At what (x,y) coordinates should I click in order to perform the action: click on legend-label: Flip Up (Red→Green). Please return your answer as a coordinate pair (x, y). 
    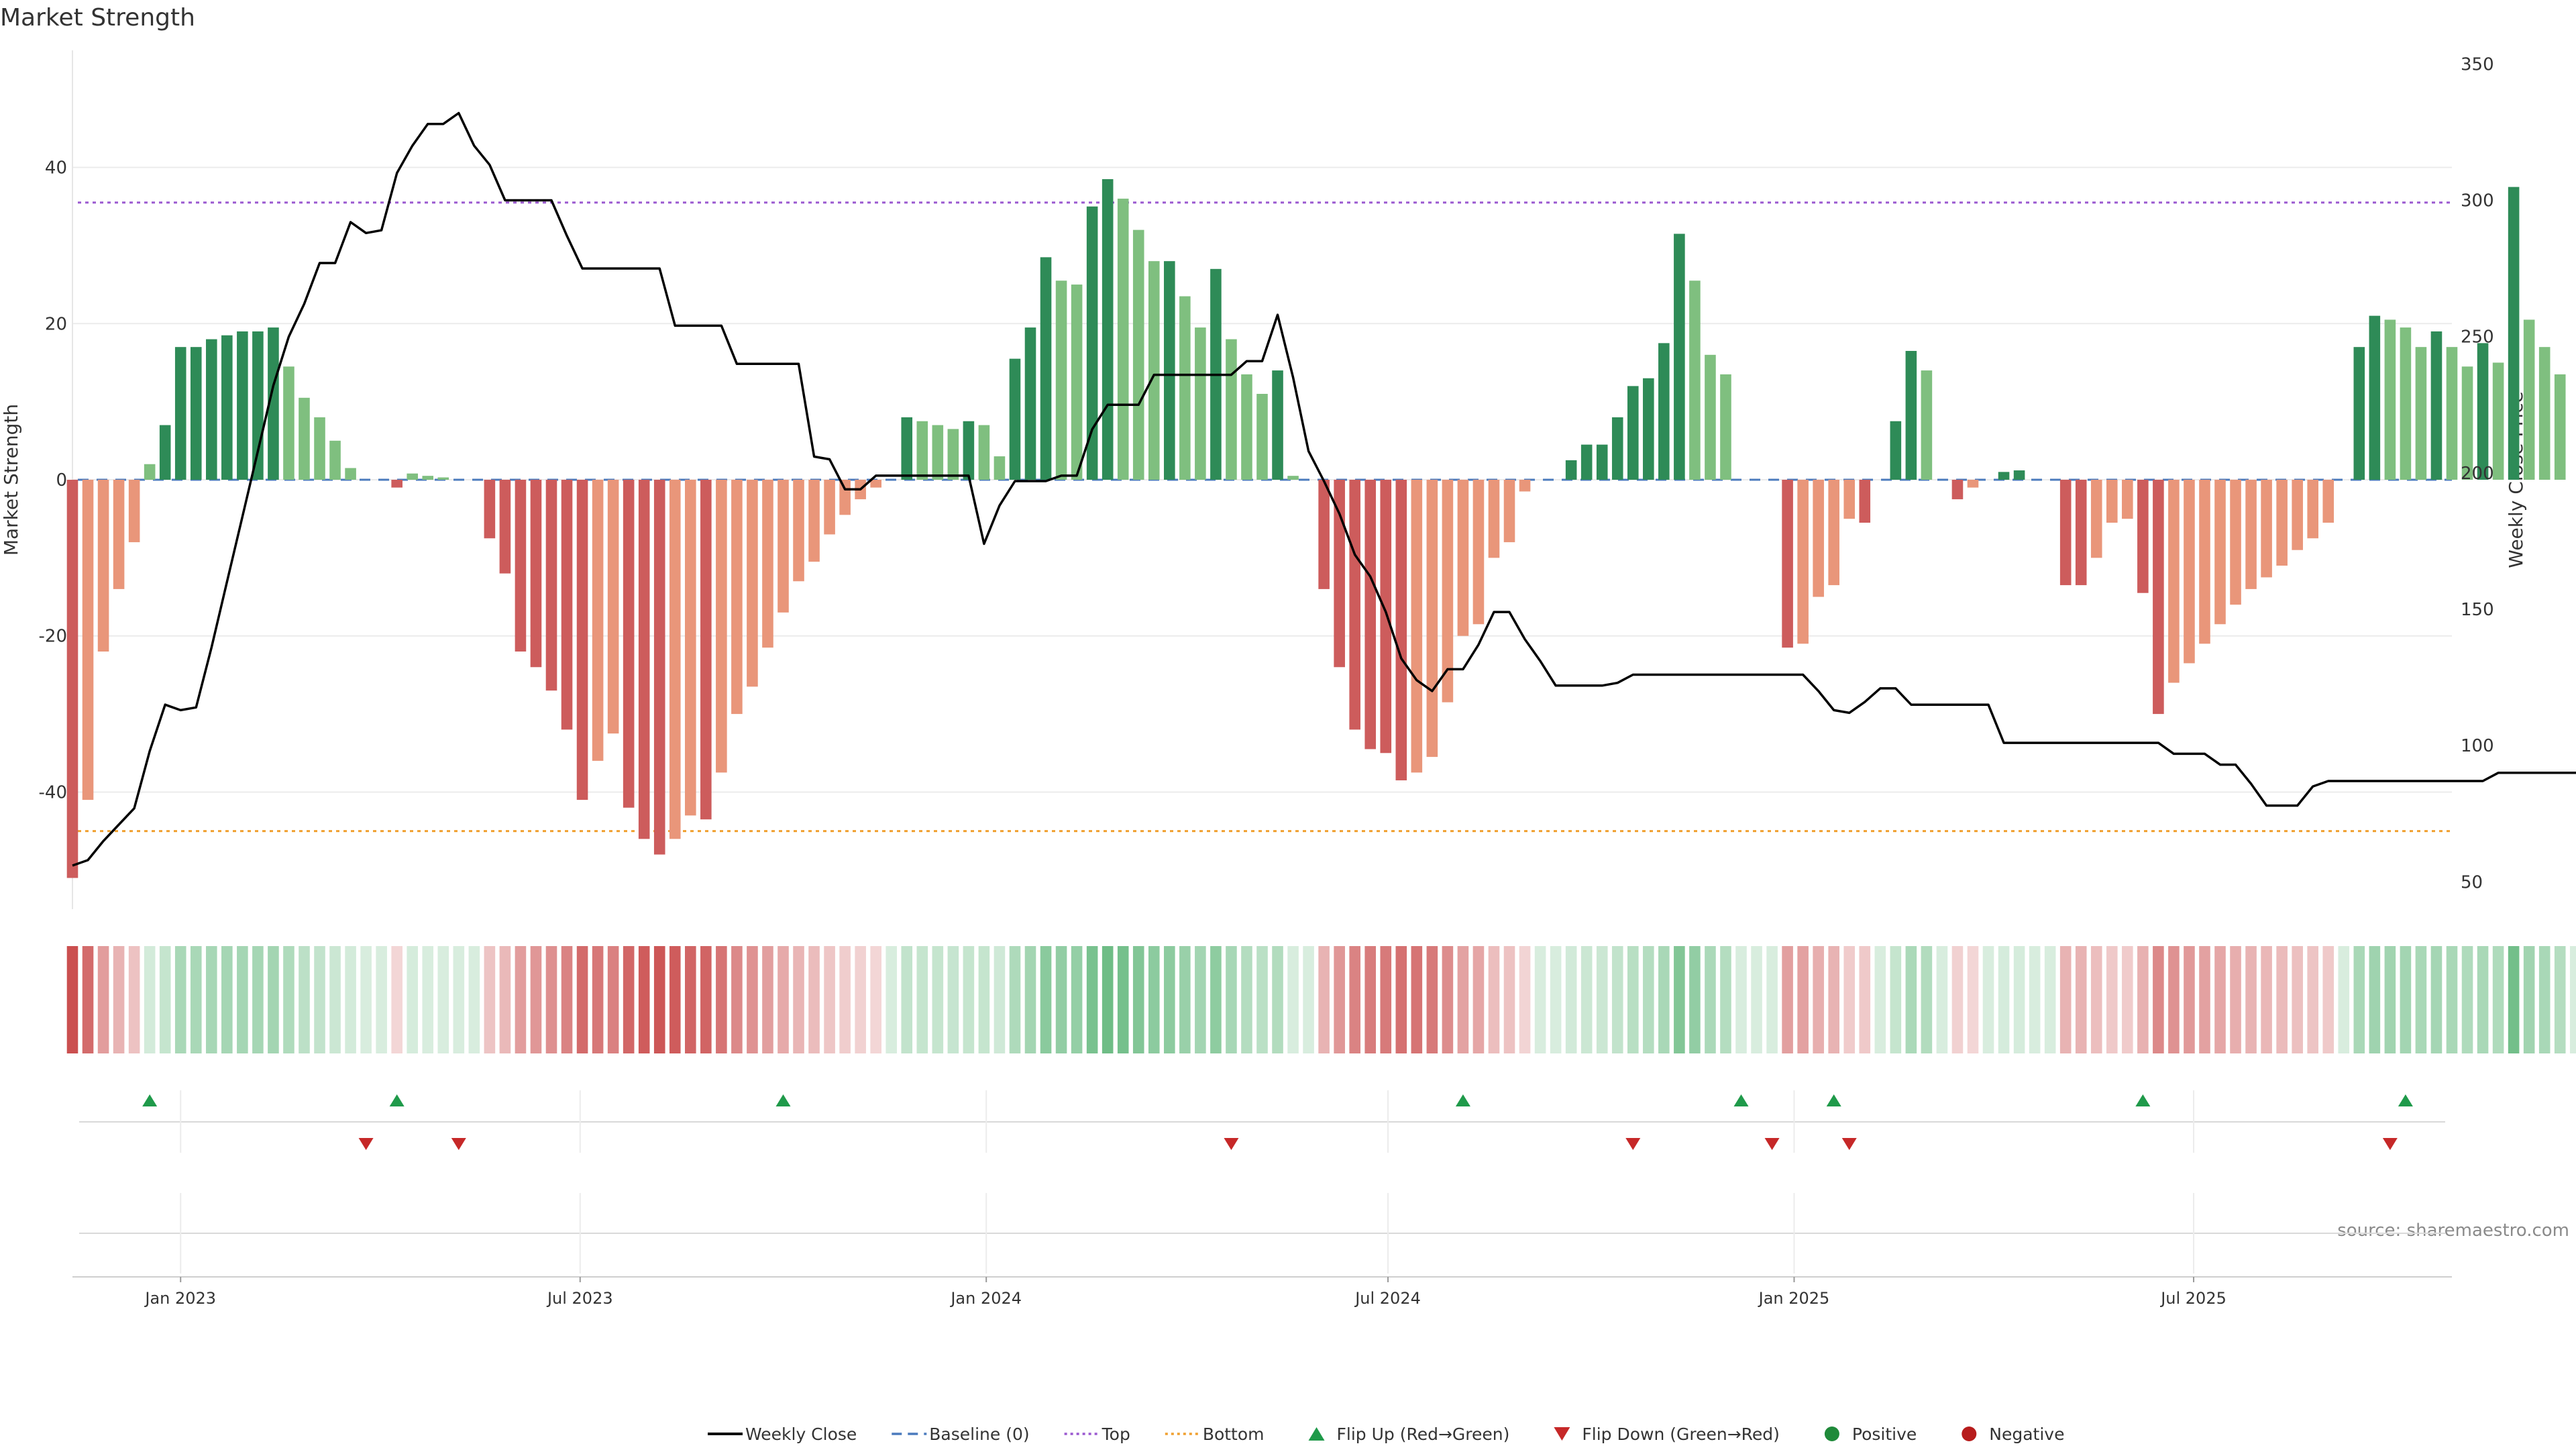
    Looking at the image, I should click on (1423, 1434).